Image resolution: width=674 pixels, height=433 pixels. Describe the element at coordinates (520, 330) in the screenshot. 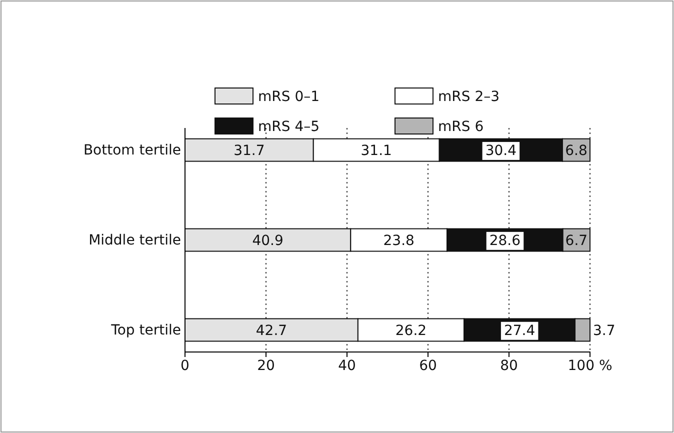

I see `data-label: 27.4` at that location.